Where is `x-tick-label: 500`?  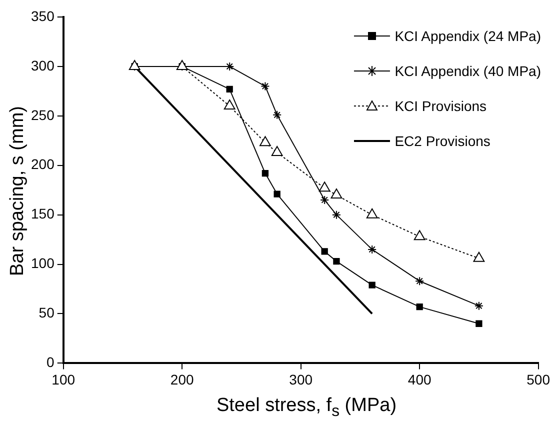
x-tick-label: 500 is located at coordinates (538, 379).